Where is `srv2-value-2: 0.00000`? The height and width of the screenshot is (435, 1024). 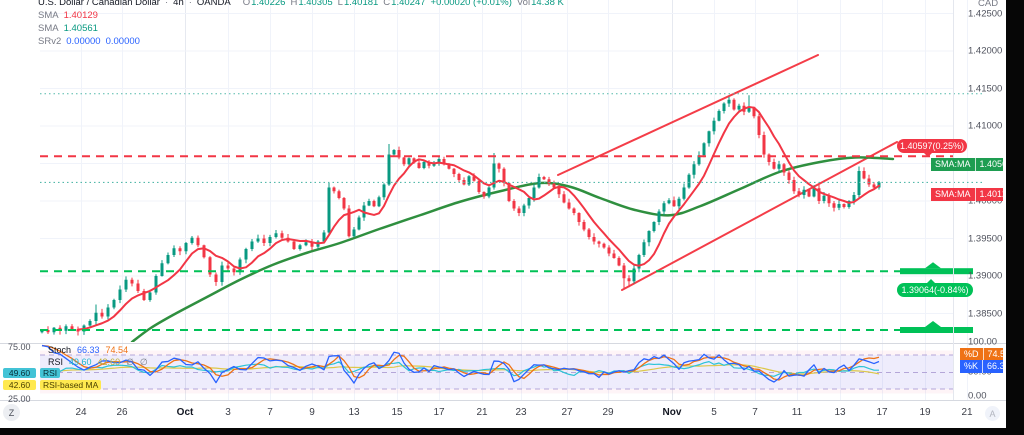
srv2-value-2: 0.00000 is located at coordinates (122, 41).